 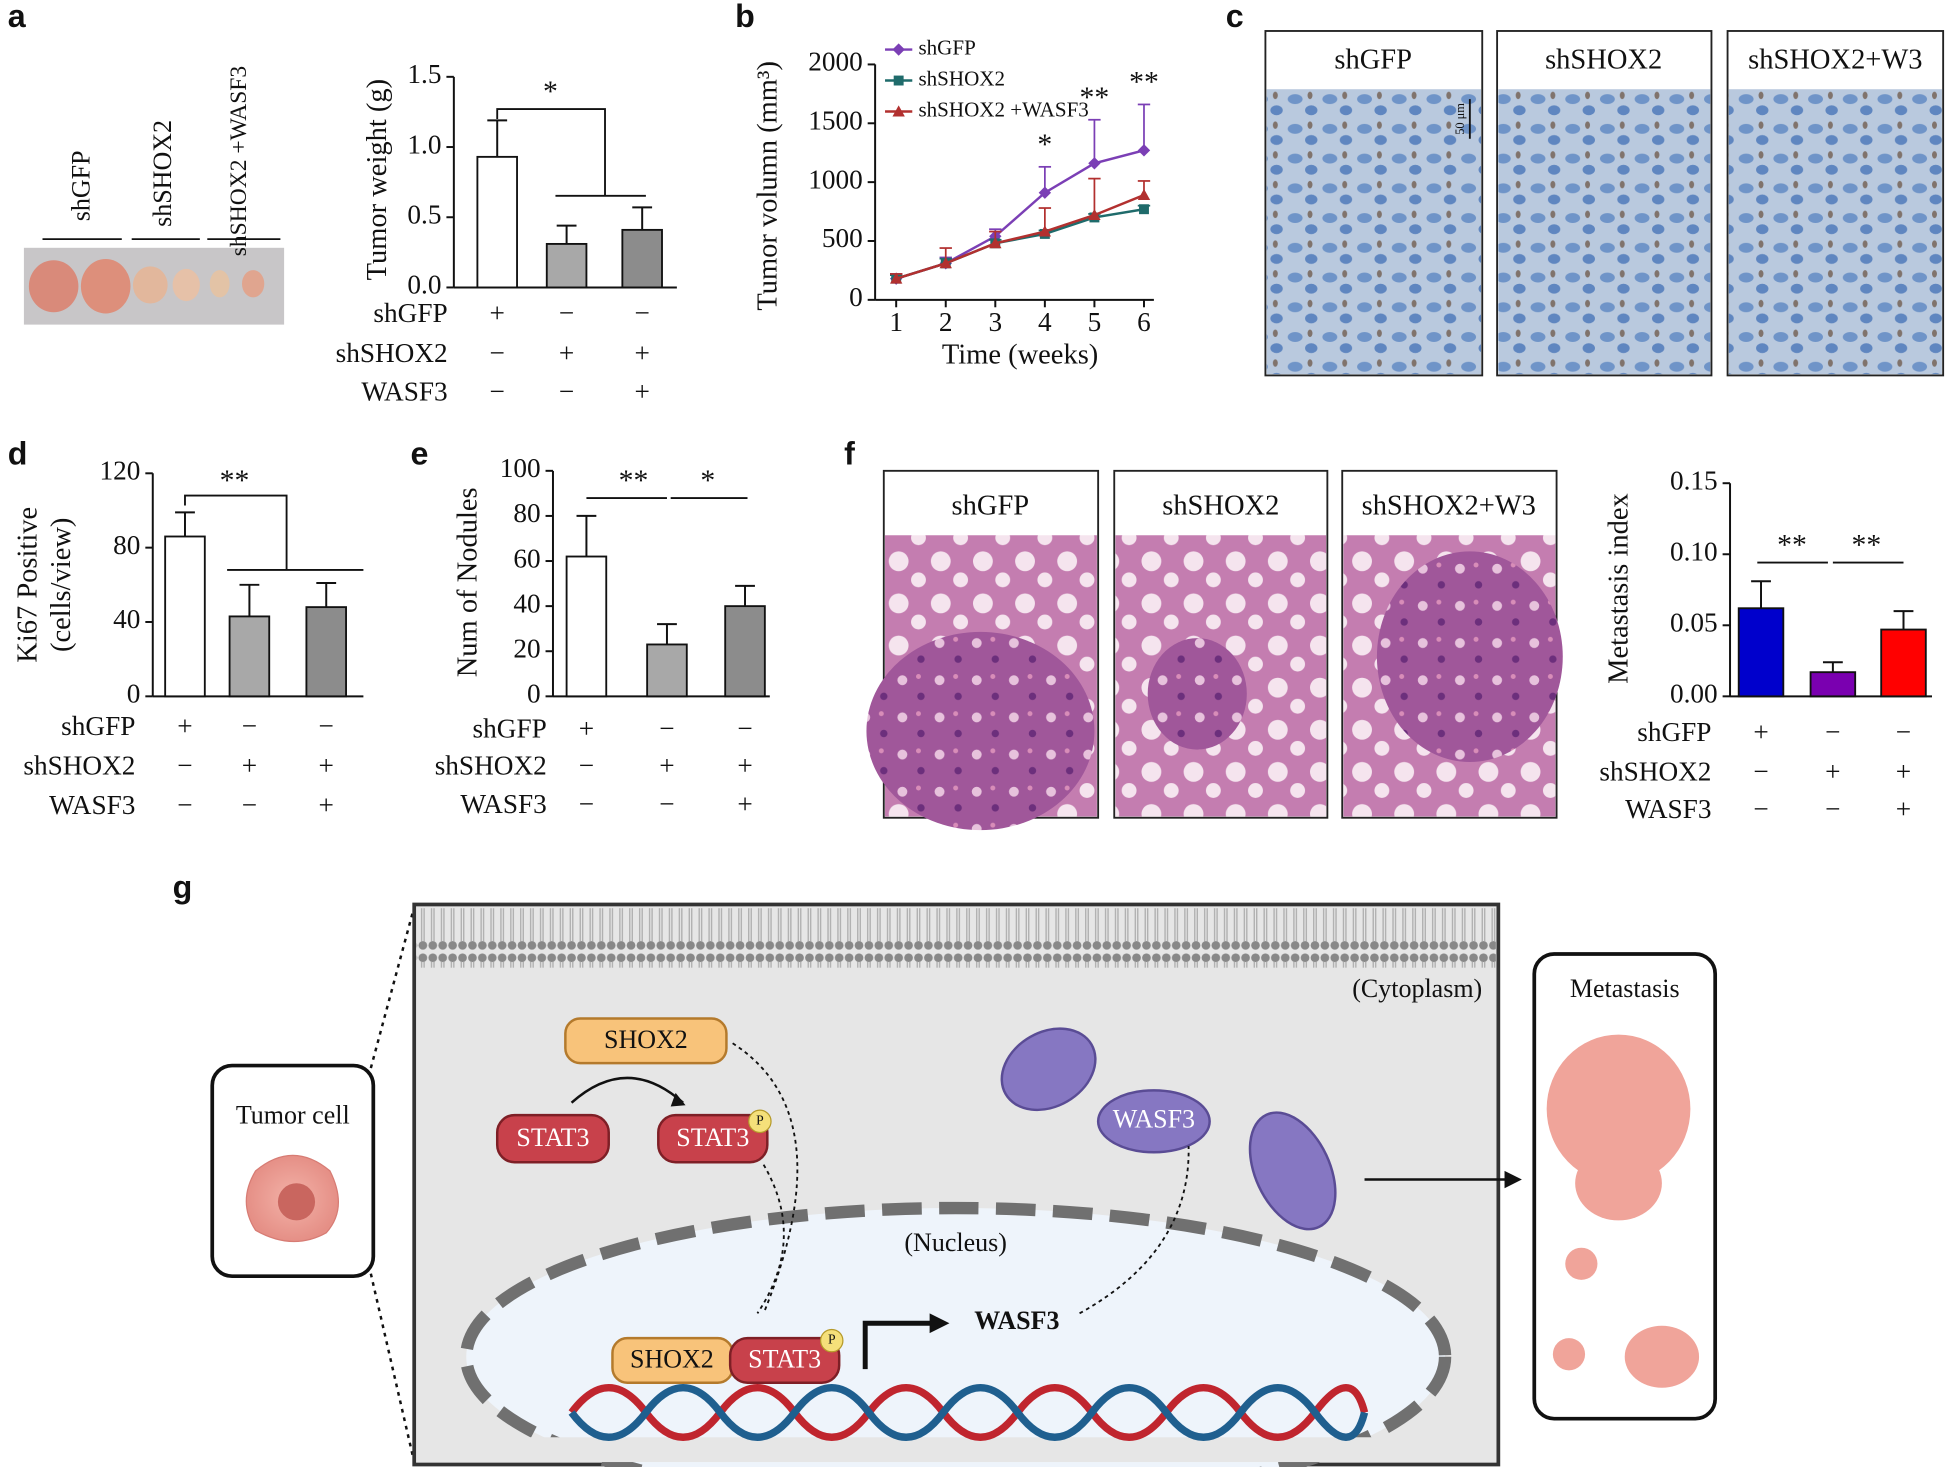 I want to click on panel-label: b, so click(x=745, y=17).